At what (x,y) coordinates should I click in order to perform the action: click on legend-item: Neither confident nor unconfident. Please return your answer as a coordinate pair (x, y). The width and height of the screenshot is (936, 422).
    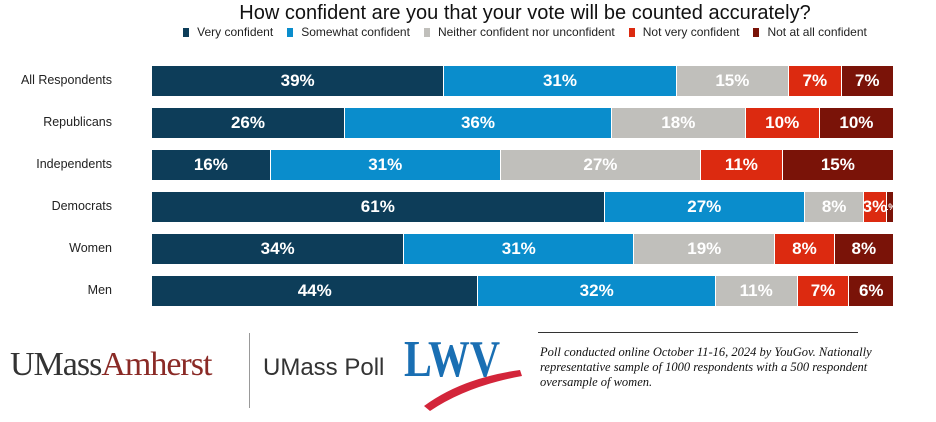
    Looking at the image, I should click on (519, 32).